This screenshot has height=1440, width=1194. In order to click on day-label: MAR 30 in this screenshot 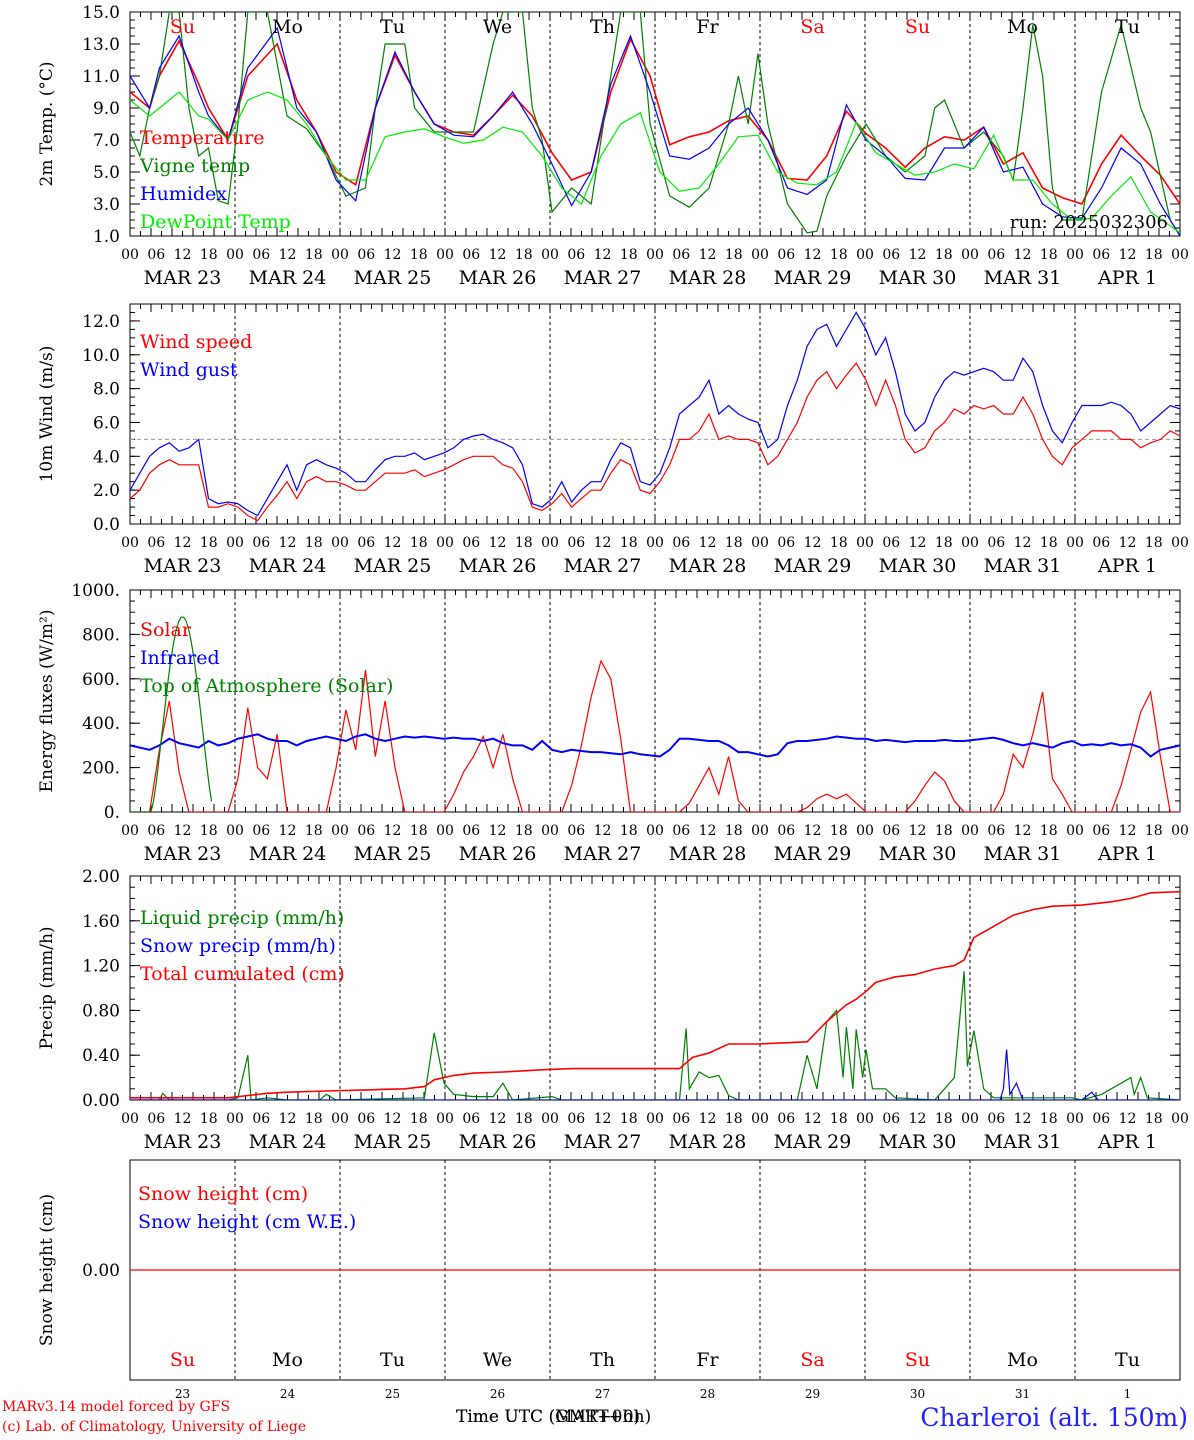, I will do `click(918, 278)`.